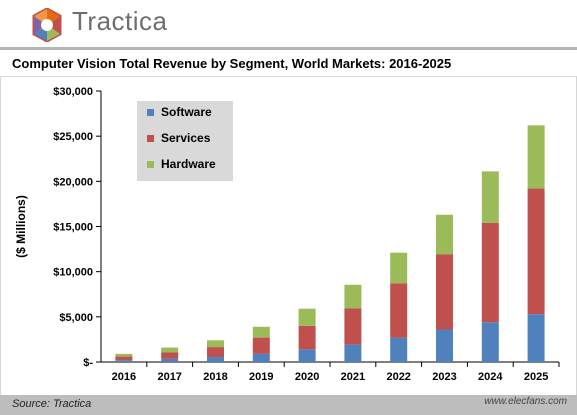 This screenshot has width=577, height=415. I want to click on y-axis-title: ($ Millions), so click(21, 226).